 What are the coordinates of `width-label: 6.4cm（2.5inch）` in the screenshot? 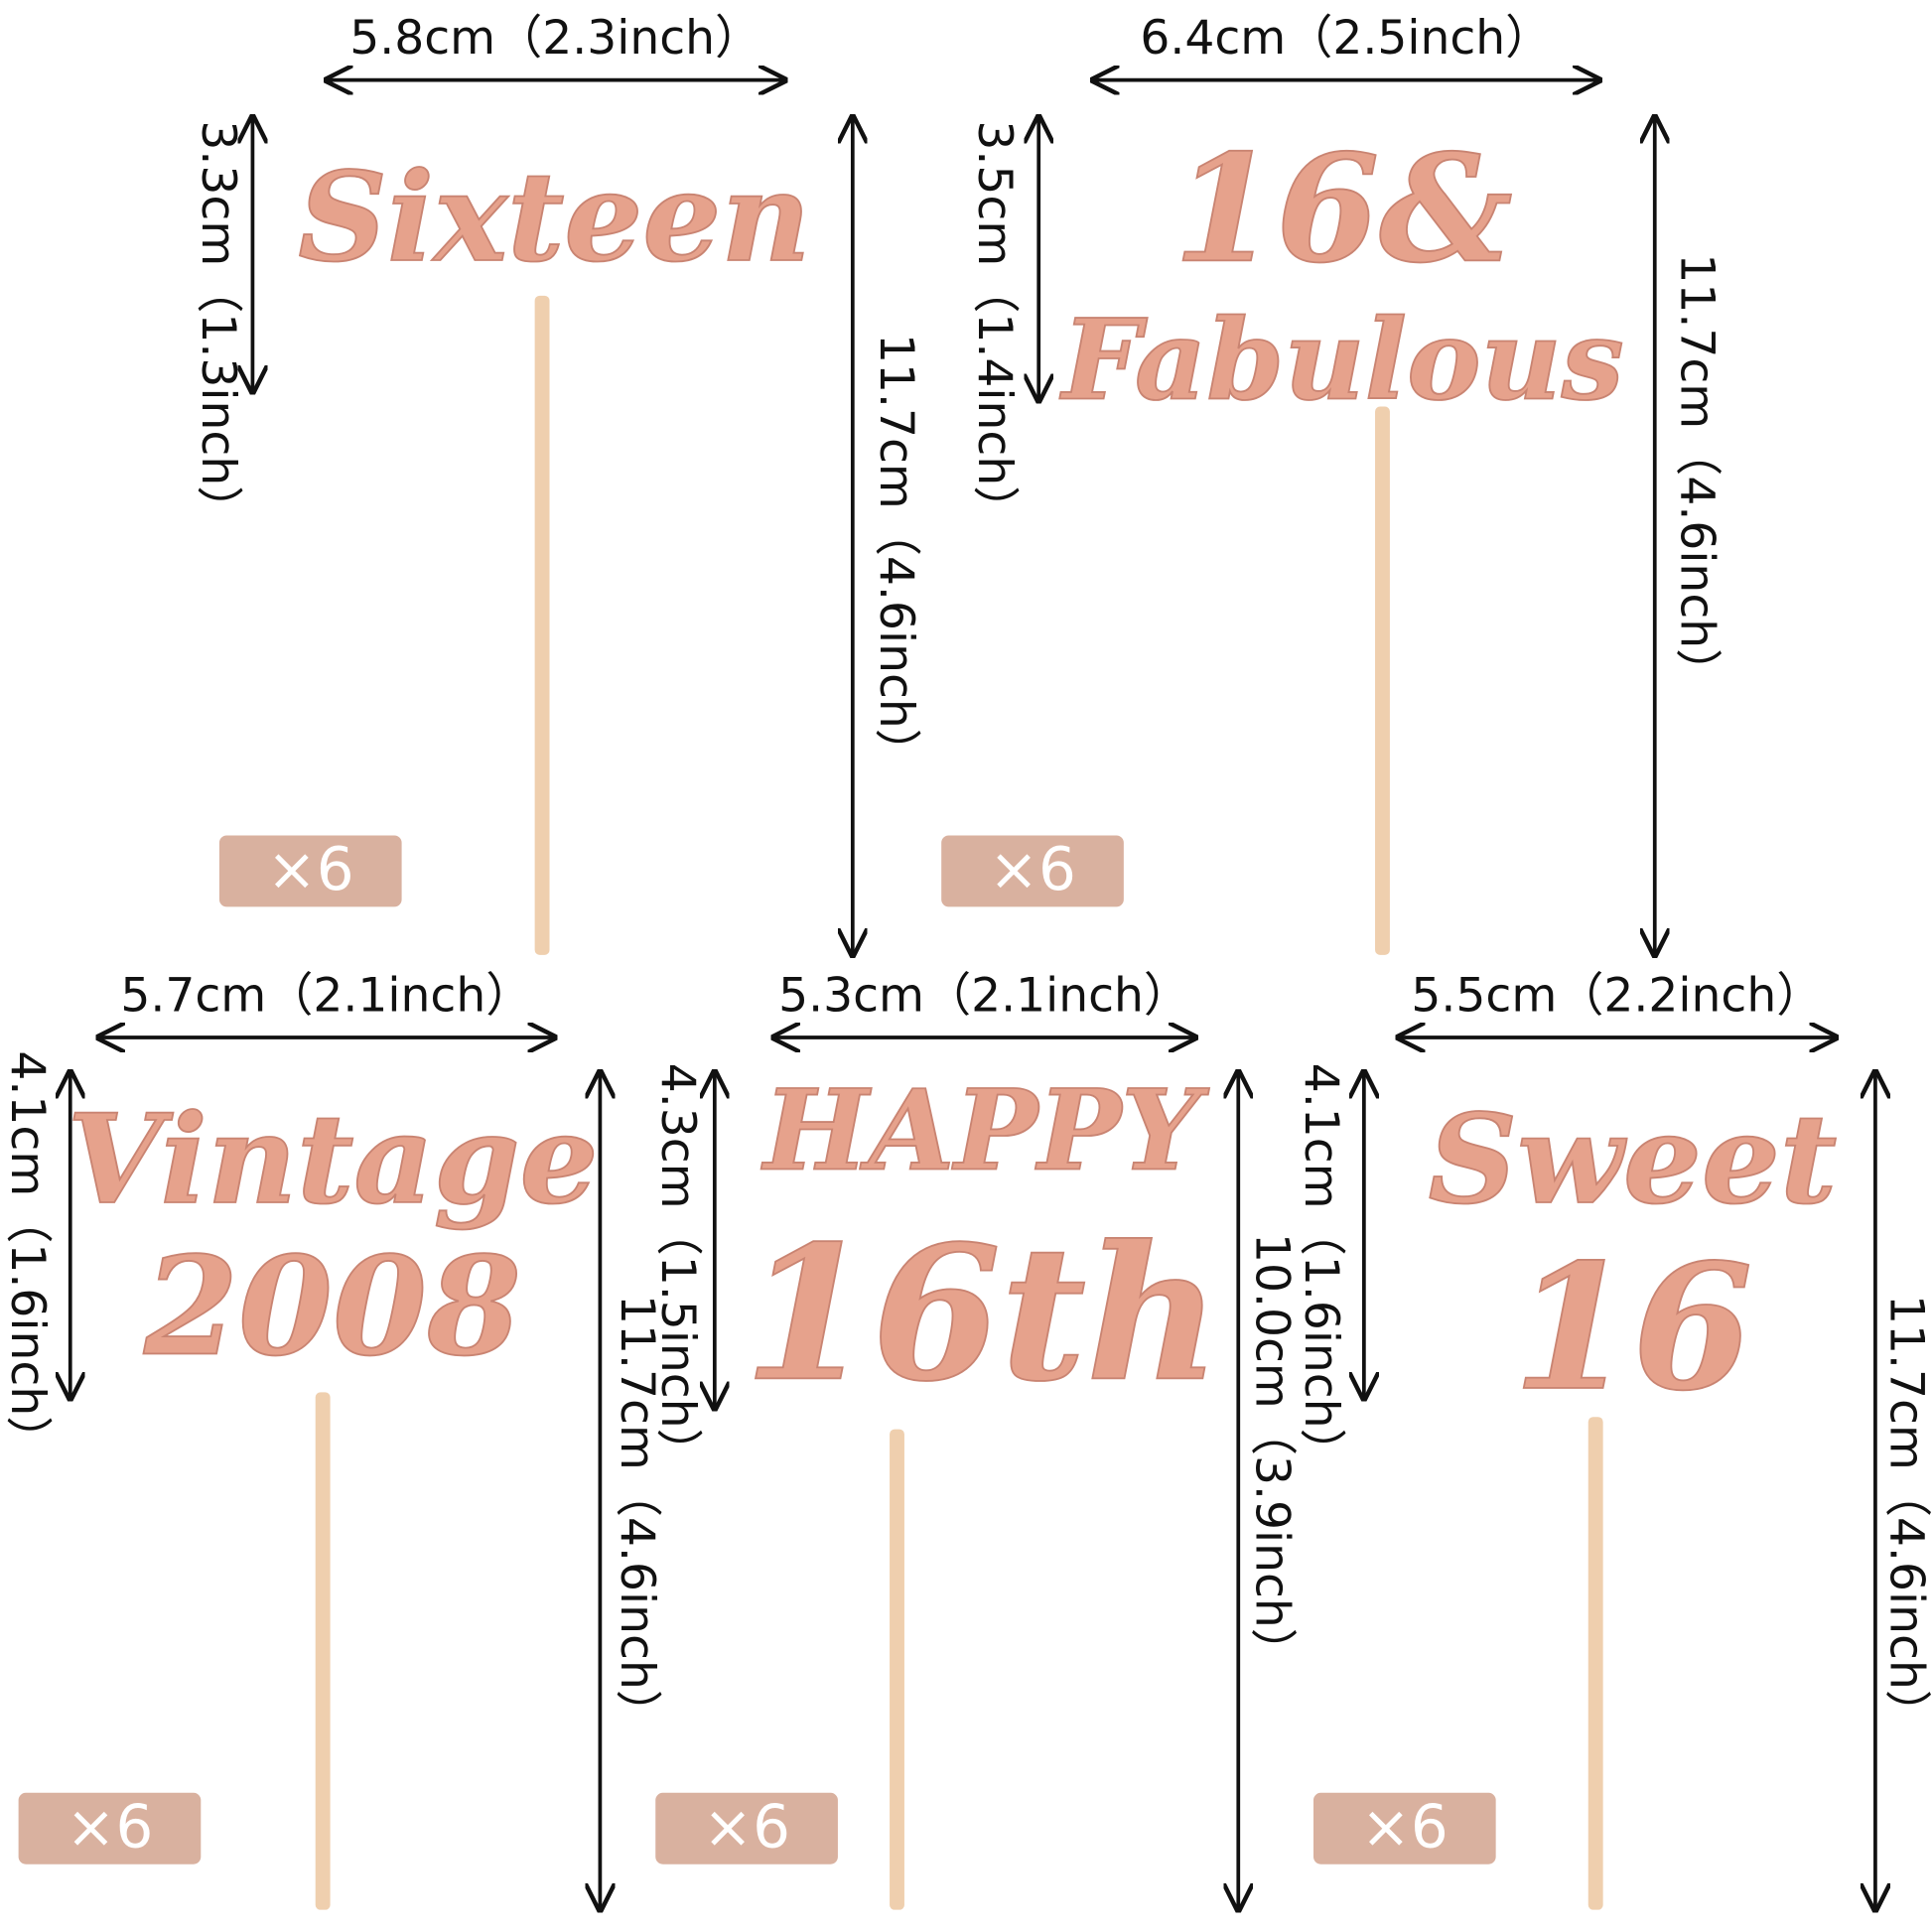 It's located at (1346, 38).